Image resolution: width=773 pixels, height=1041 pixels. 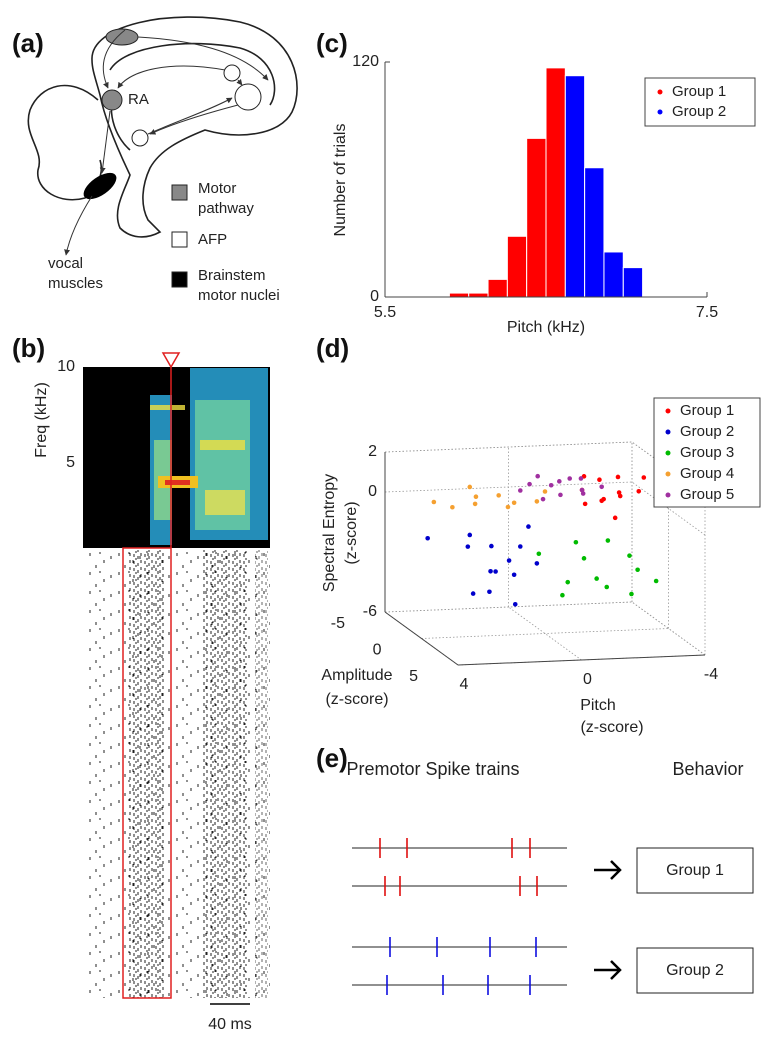 What do you see at coordinates (699, 111) in the screenshot?
I see `legend-label: Group 2` at bounding box center [699, 111].